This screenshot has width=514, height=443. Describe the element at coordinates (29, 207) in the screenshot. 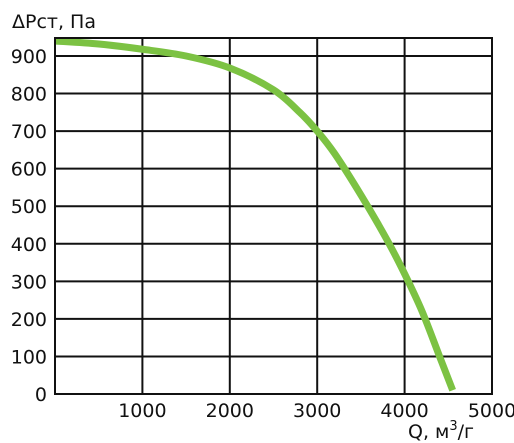

I see `y-tick-label-500: 500` at that location.